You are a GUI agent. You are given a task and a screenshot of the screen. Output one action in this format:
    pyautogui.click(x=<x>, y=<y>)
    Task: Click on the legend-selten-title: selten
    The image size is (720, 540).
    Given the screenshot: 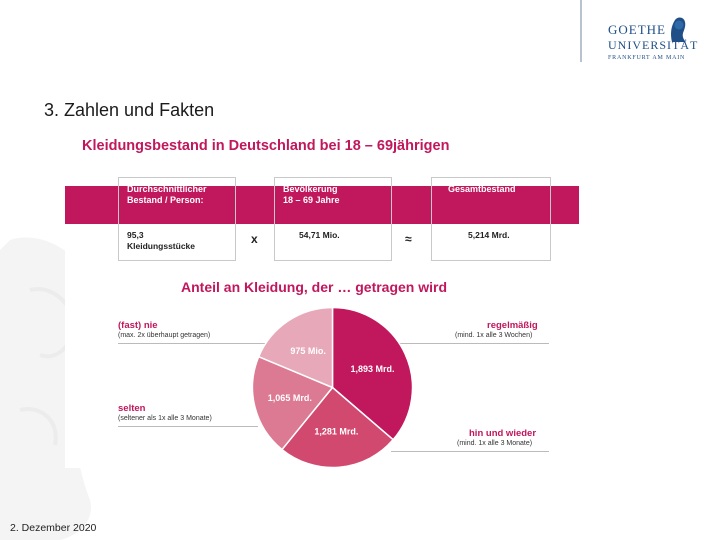 What is the action you would take?
    pyautogui.click(x=132, y=408)
    